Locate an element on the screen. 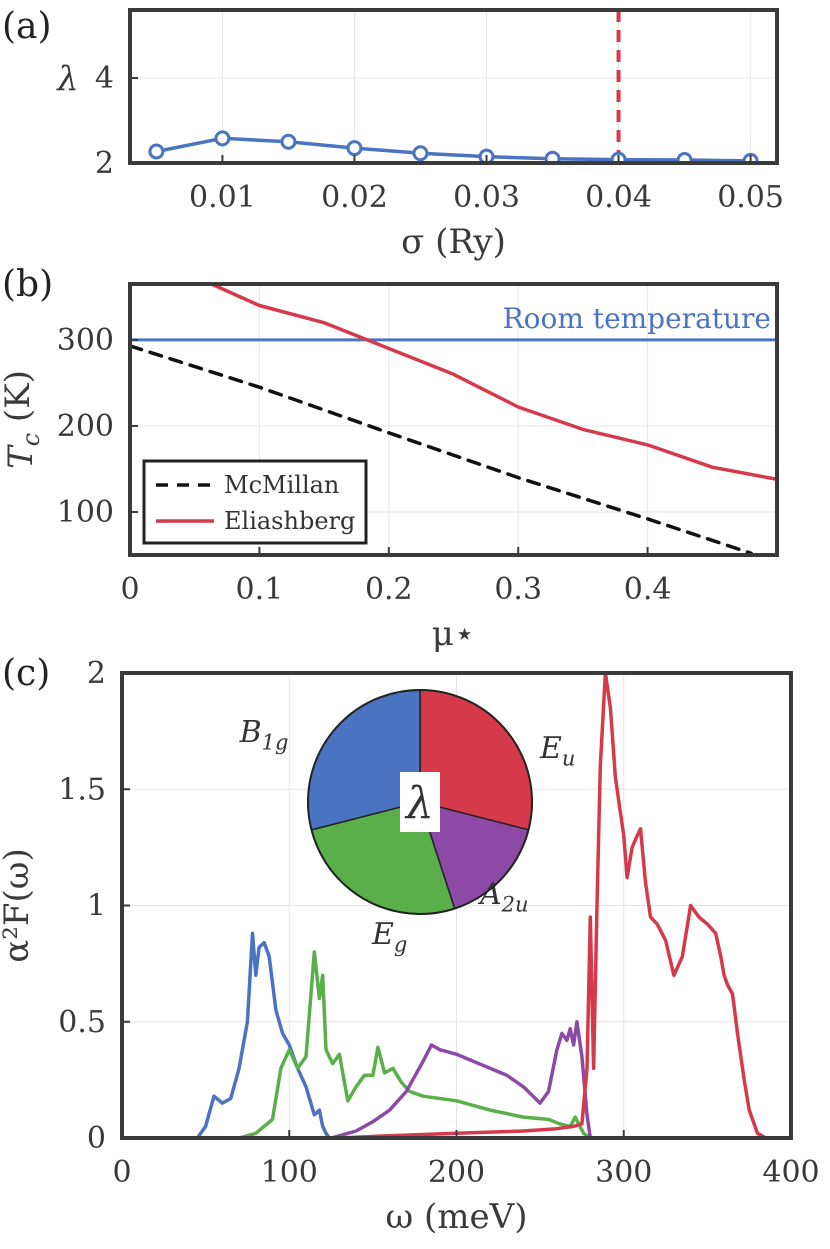  x-axis-label: μ⋆ is located at coordinates (453, 634).